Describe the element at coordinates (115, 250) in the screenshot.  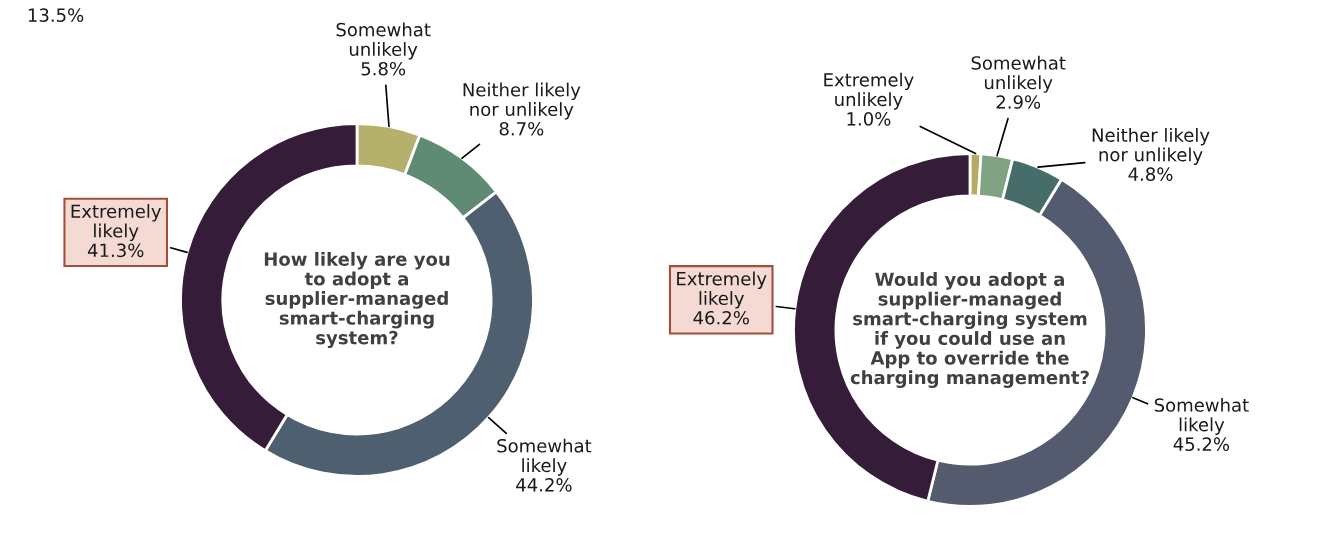
I see `data-label: 41.3%` at that location.